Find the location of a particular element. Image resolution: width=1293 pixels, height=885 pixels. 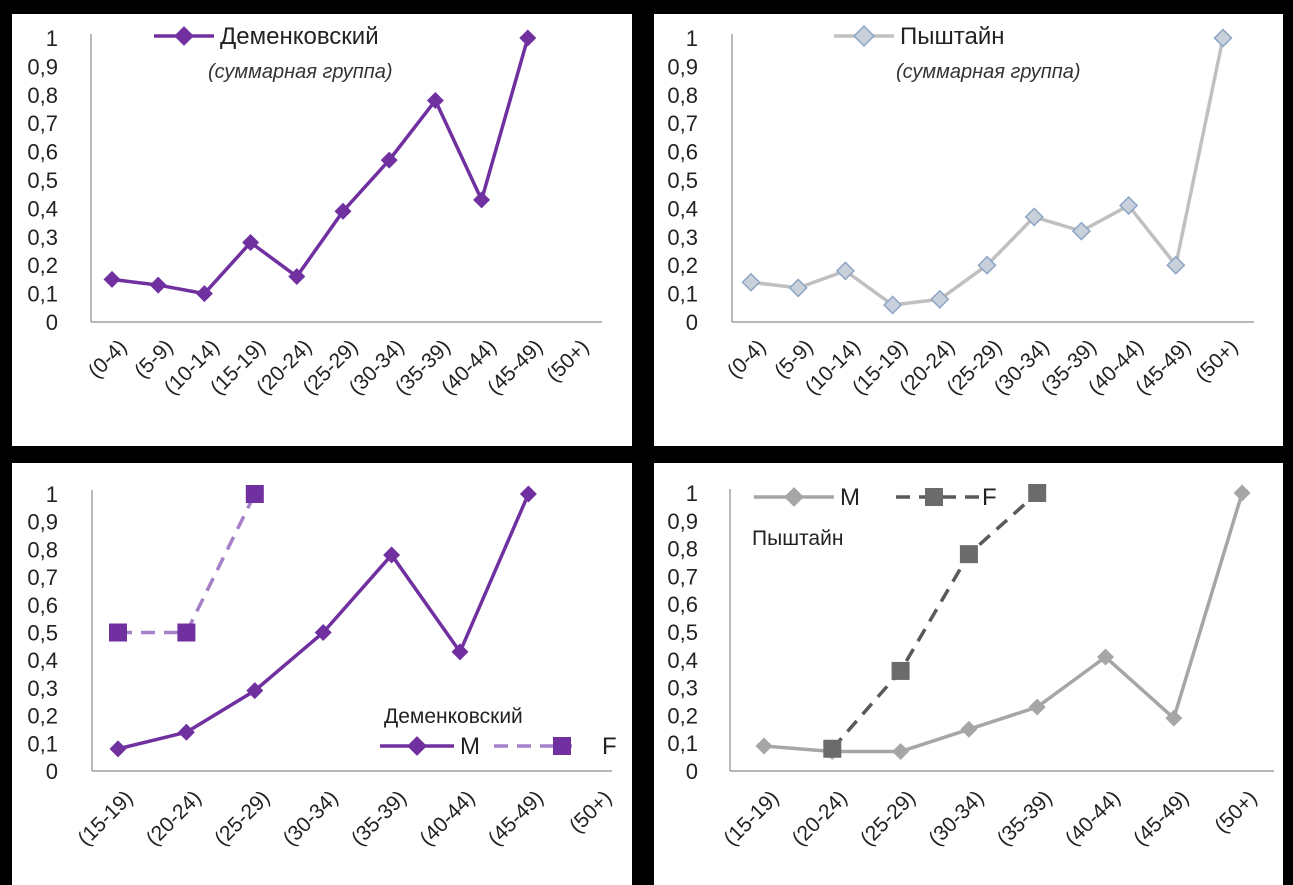

legend: M F Пыштайн is located at coordinates (874, 517).